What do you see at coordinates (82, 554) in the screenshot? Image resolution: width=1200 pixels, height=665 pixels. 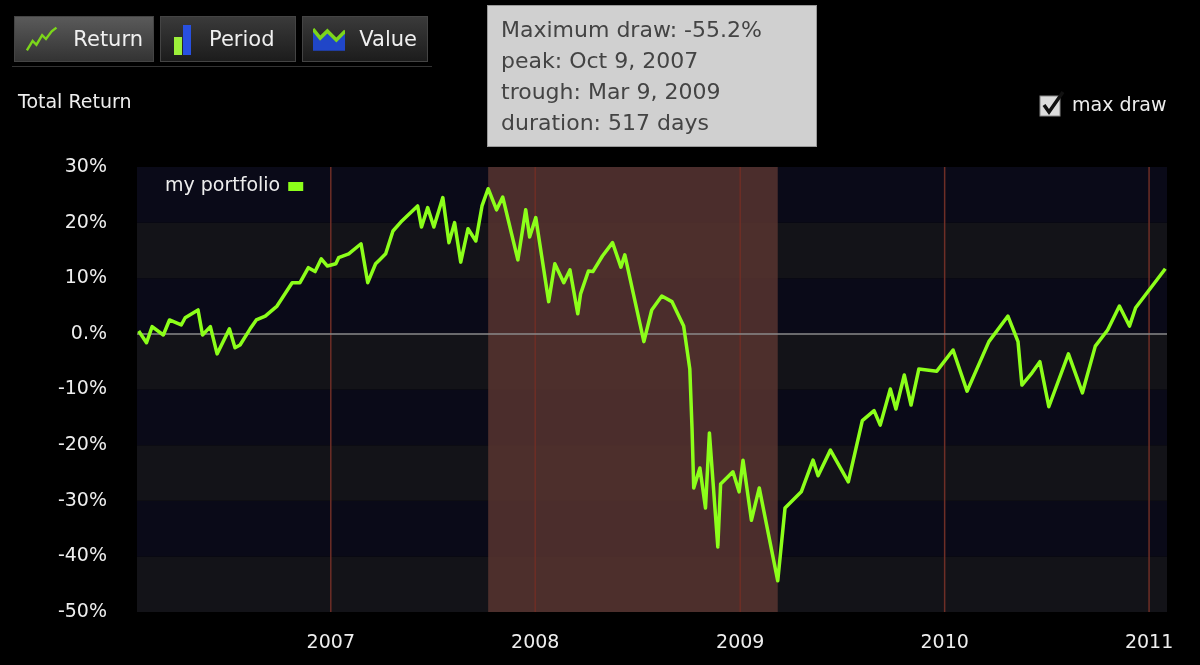 I see `y-tick-label: -40%` at bounding box center [82, 554].